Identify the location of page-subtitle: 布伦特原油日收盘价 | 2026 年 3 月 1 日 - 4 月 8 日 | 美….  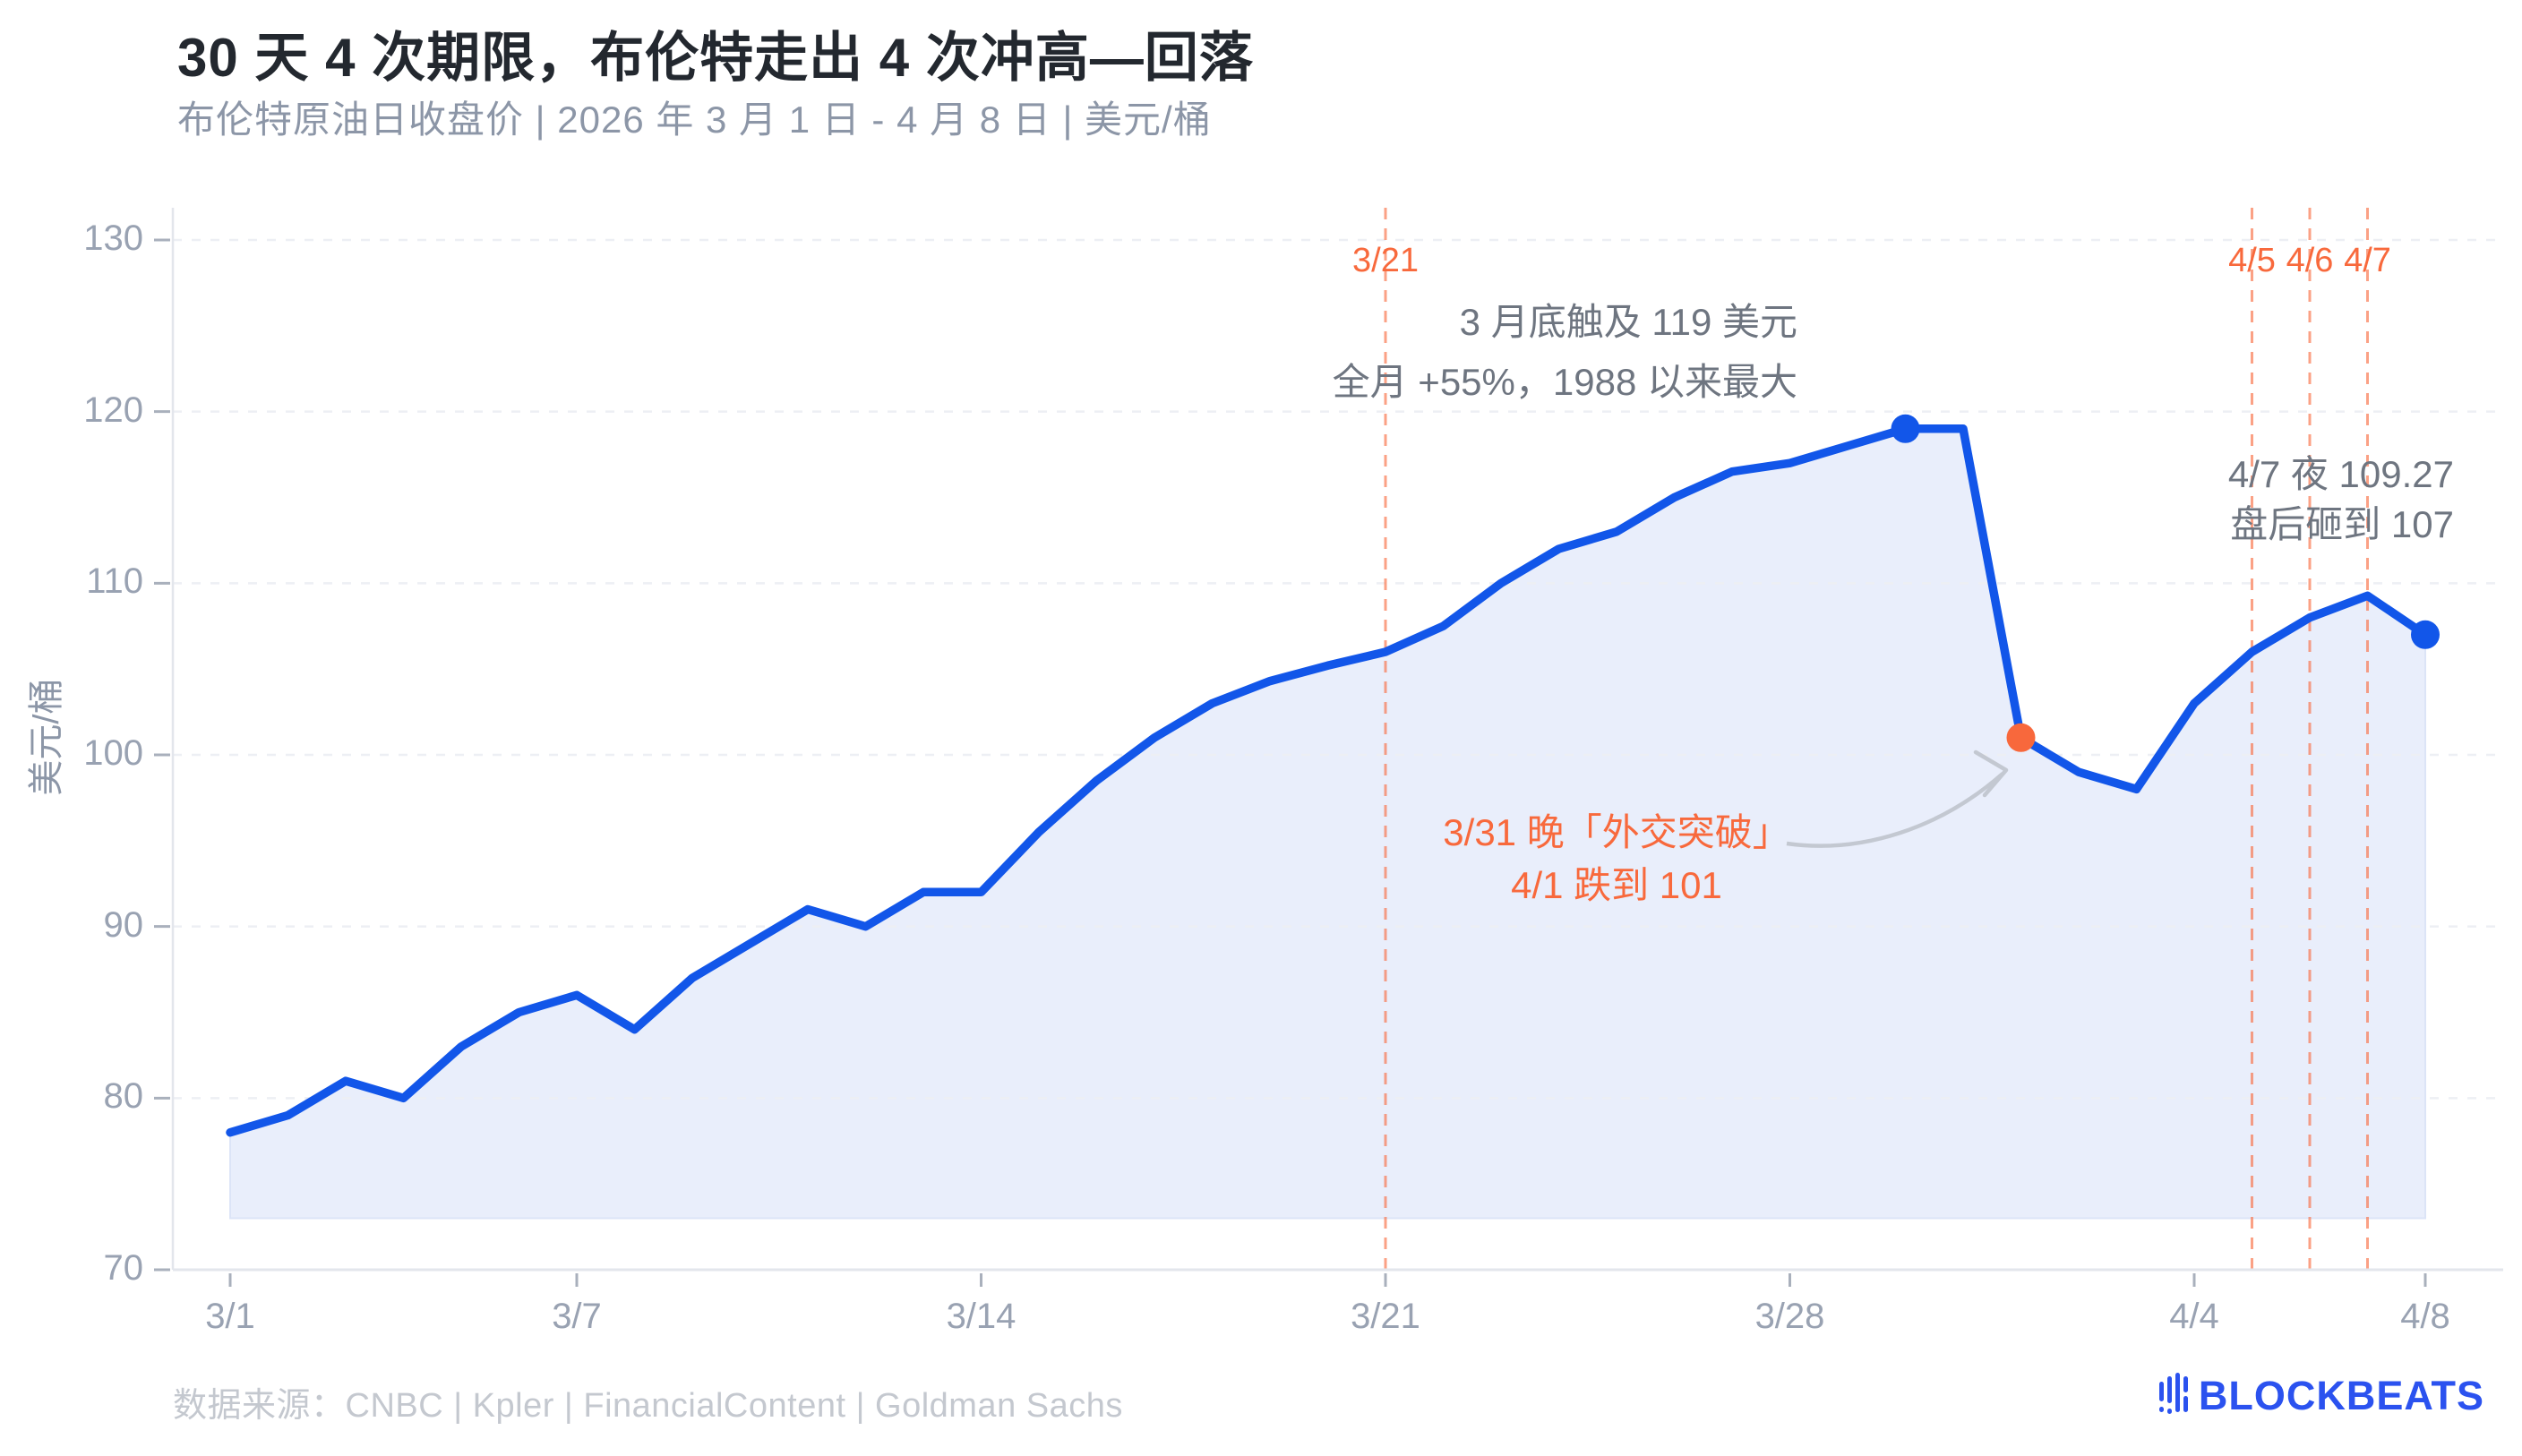
(694, 119).